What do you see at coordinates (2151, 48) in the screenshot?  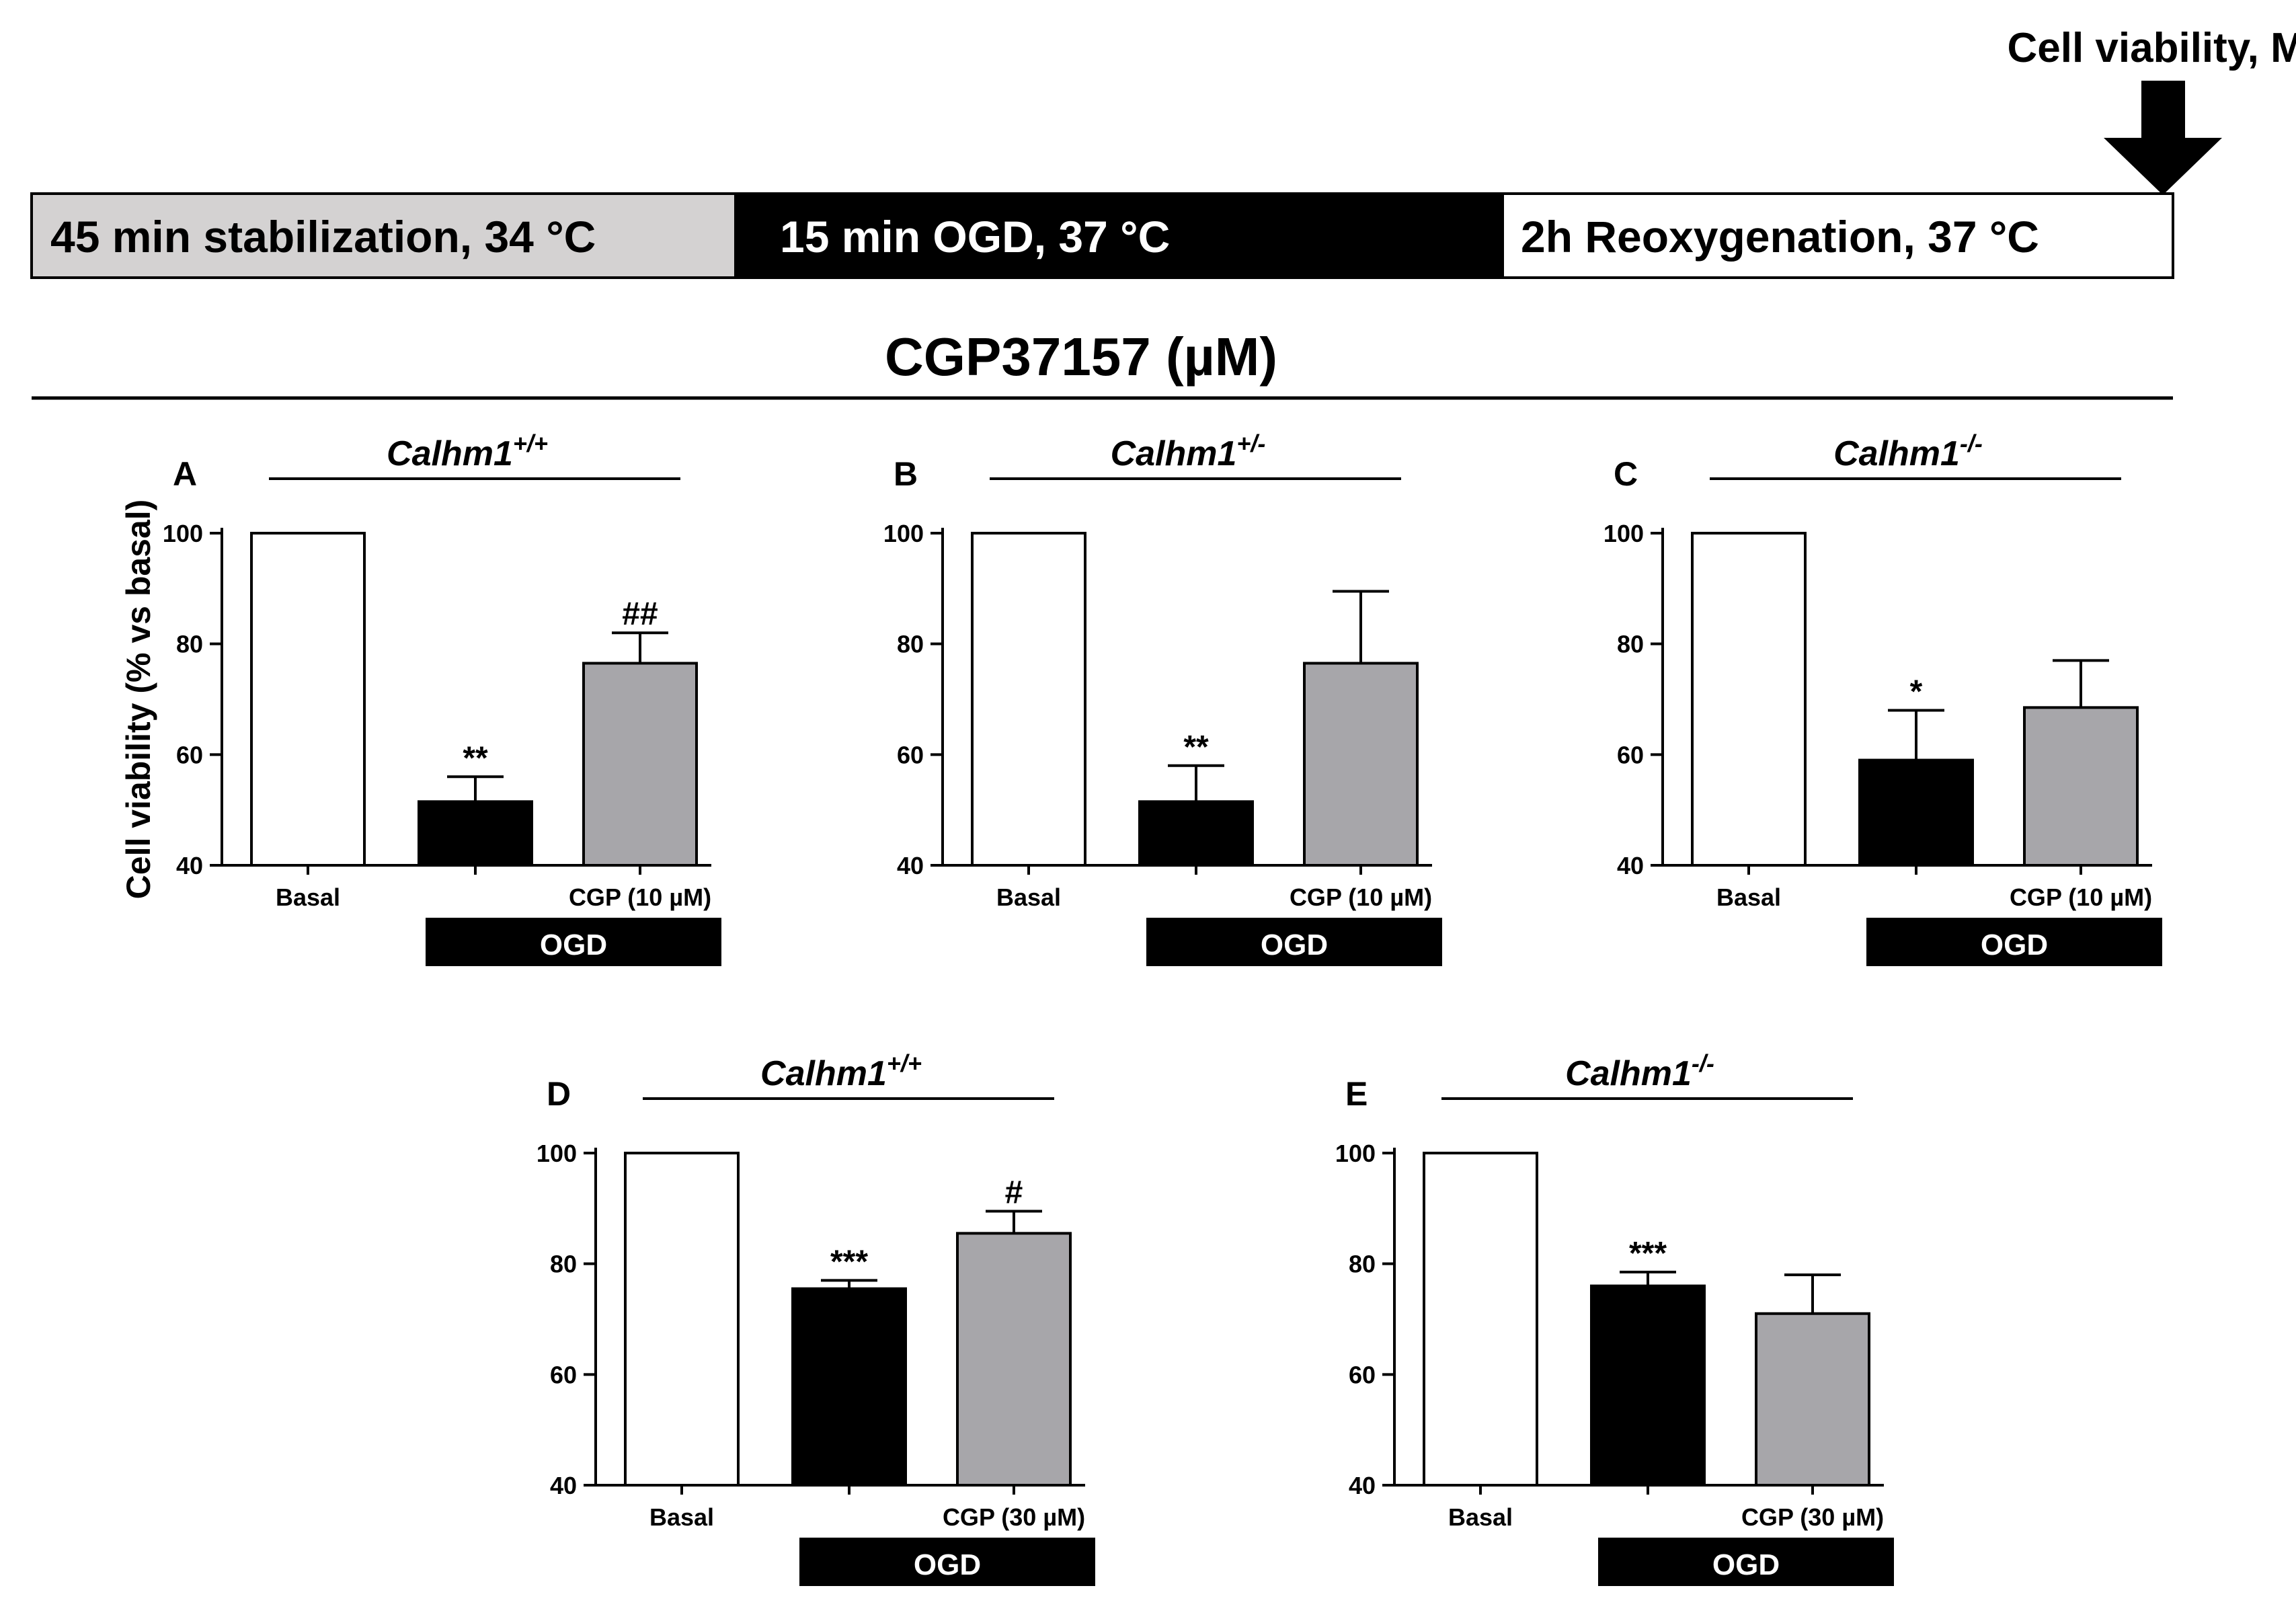 I see `mtt-label: Cell viability, MTT` at bounding box center [2151, 48].